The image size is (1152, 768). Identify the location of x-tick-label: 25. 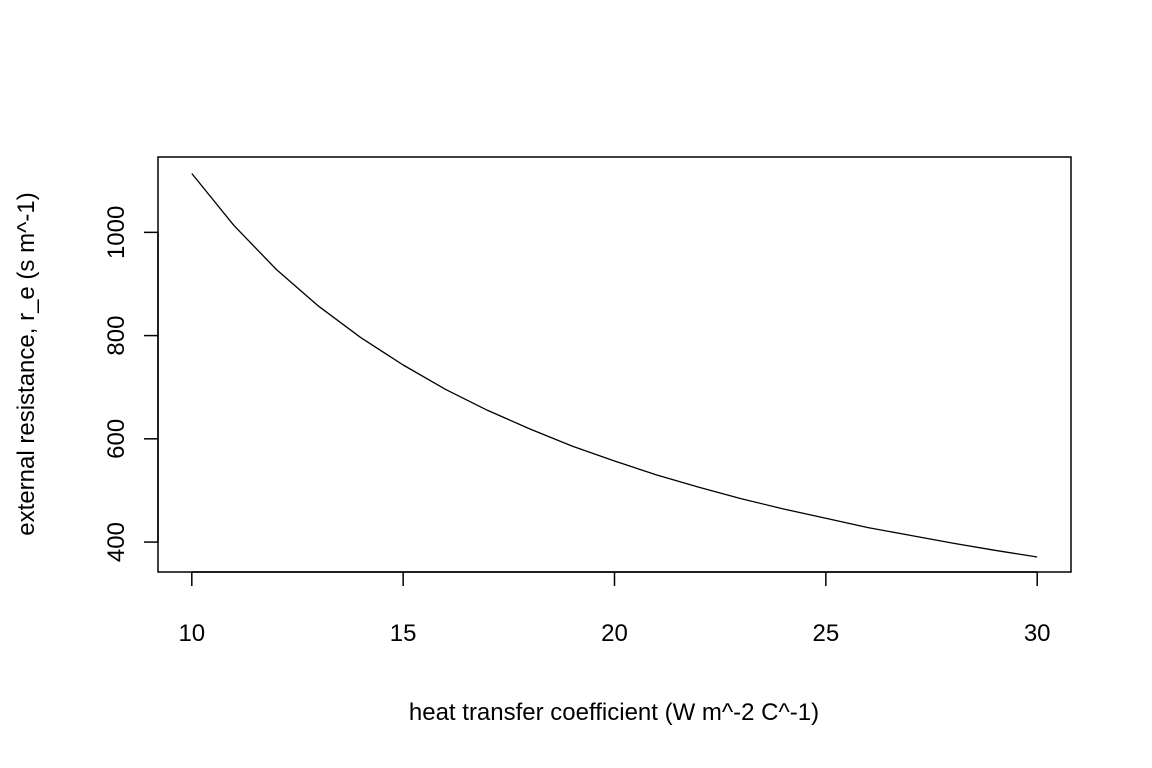
(825, 633).